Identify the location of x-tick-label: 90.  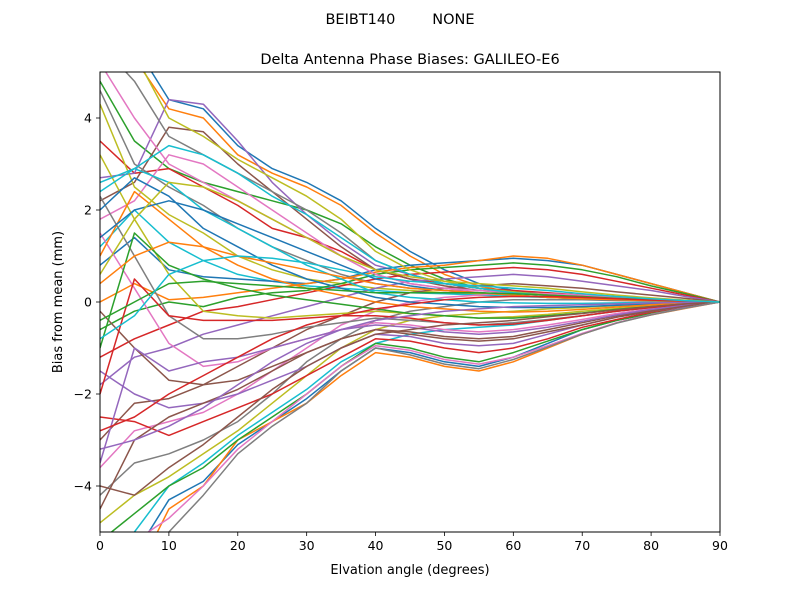
(720, 545).